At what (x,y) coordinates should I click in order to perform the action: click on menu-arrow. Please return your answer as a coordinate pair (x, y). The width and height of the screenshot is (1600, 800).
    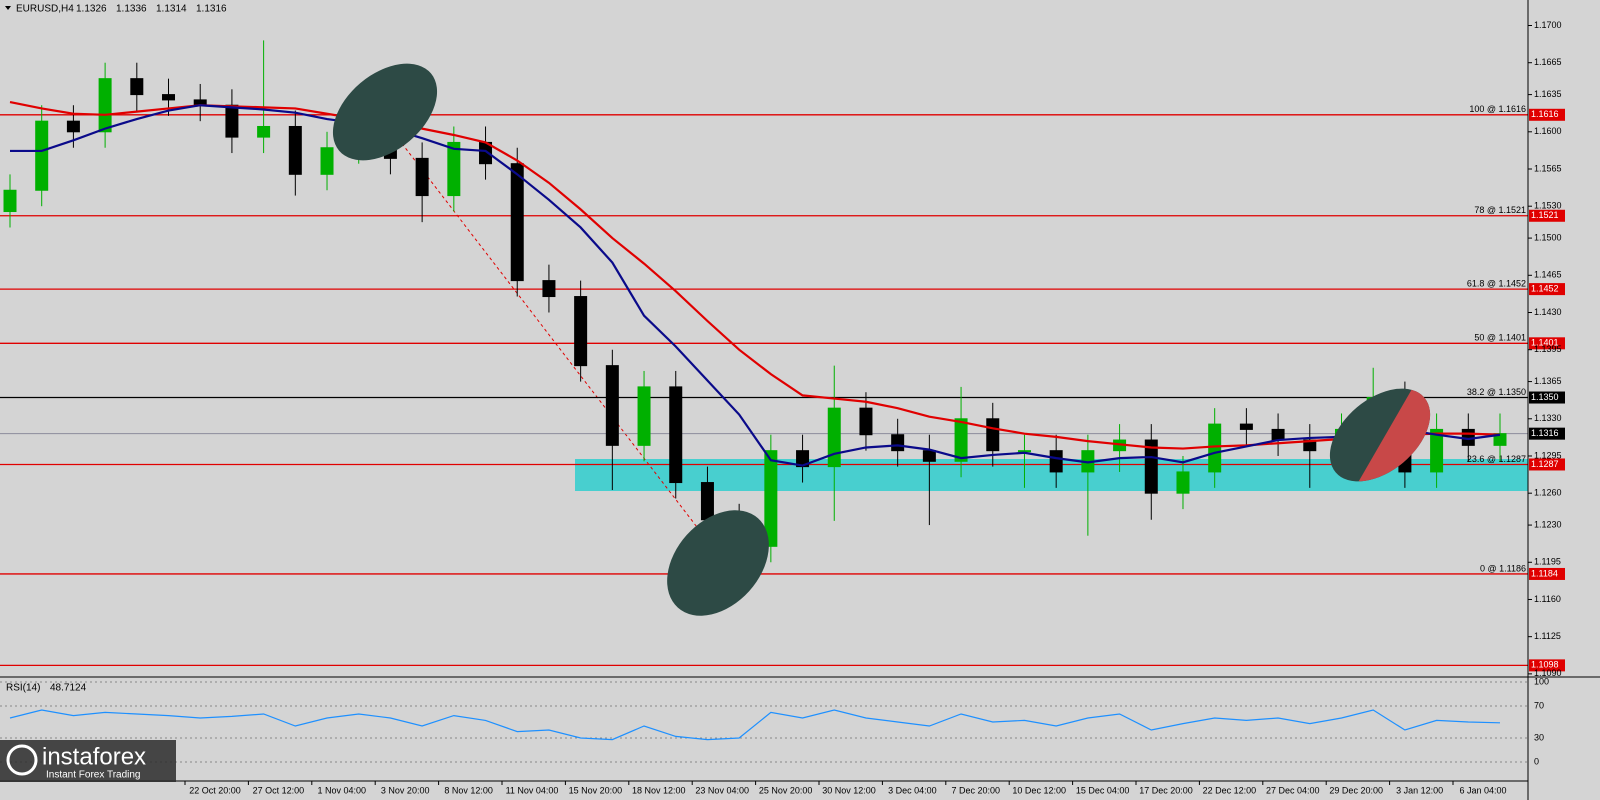
    Looking at the image, I should click on (8, 8).